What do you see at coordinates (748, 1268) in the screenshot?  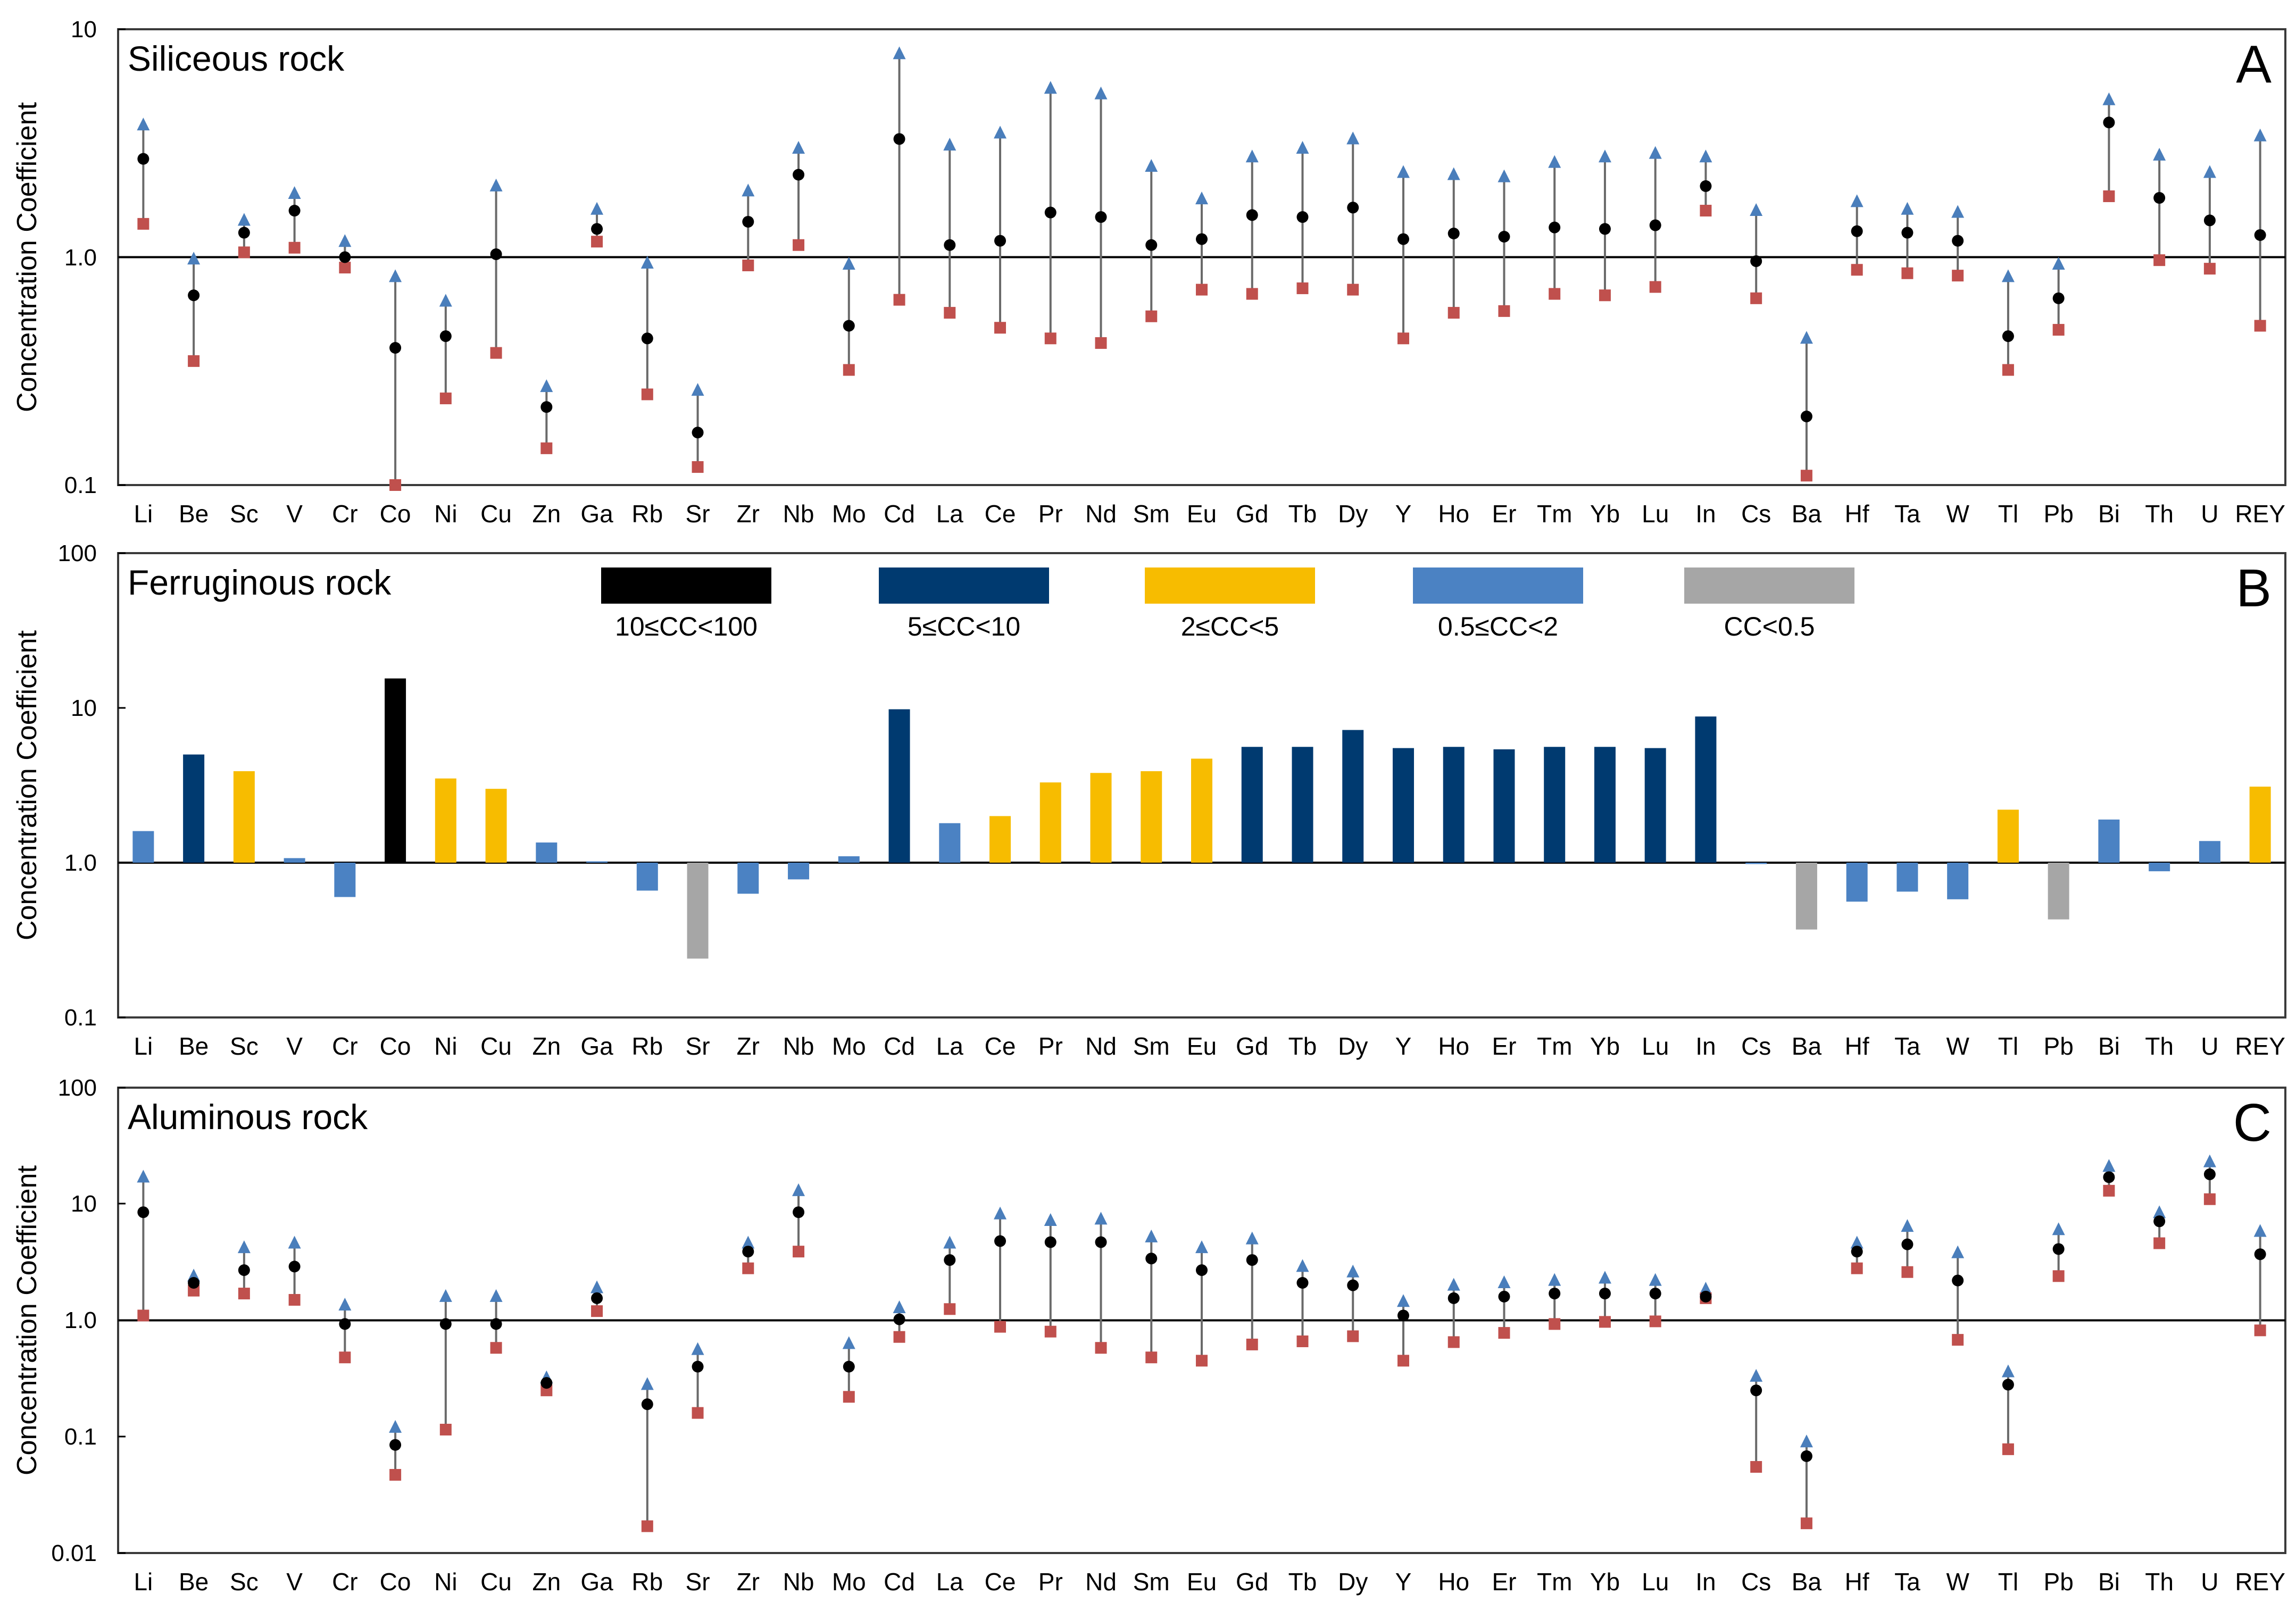 I see `min-marker-Zr` at bounding box center [748, 1268].